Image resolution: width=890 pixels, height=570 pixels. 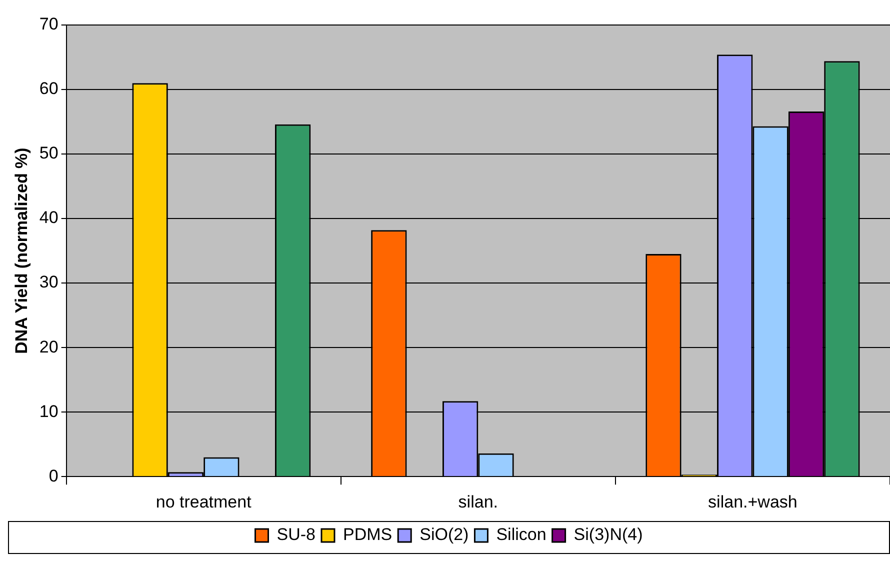 What do you see at coordinates (48, 282) in the screenshot?
I see `y-tick-label: 30` at bounding box center [48, 282].